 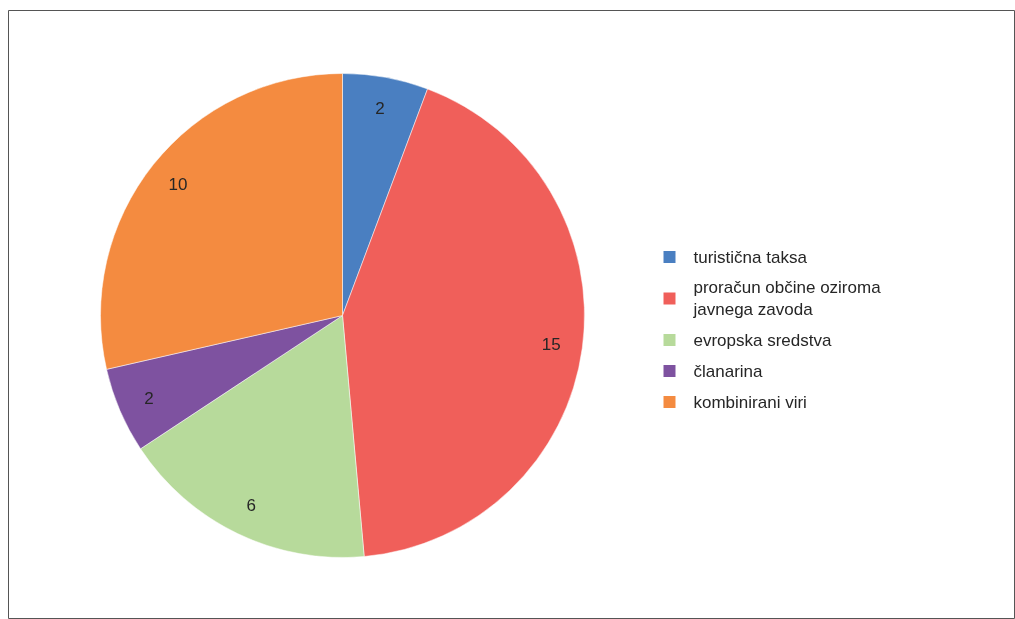 I want to click on legend-label: evropska sredstva, so click(x=762, y=340).